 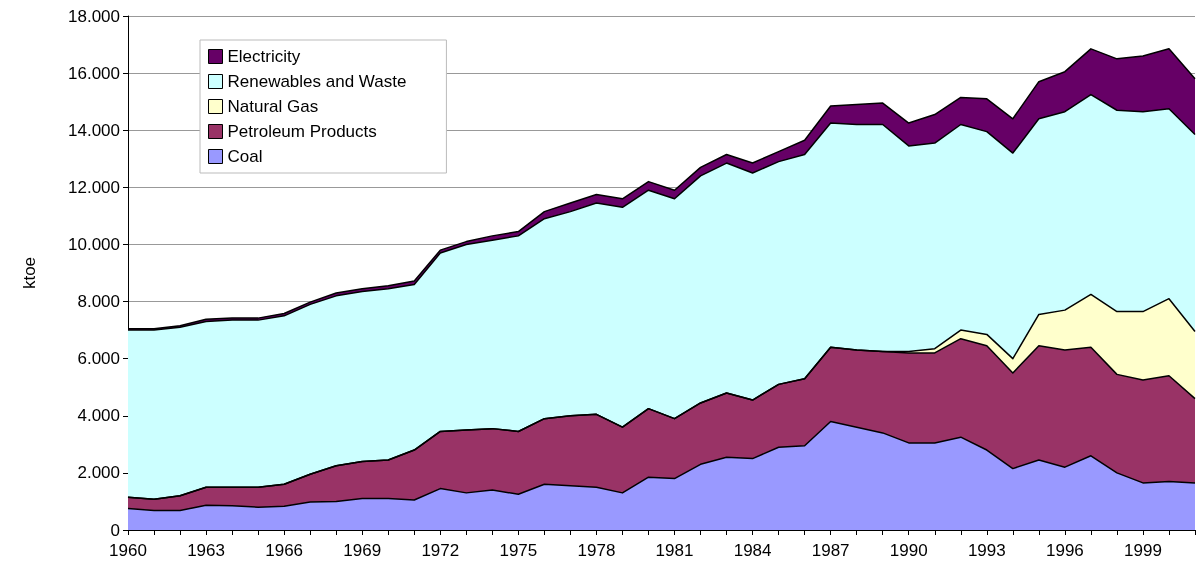 I want to click on x-tick-label: 1996, so click(x=1064, y=550).